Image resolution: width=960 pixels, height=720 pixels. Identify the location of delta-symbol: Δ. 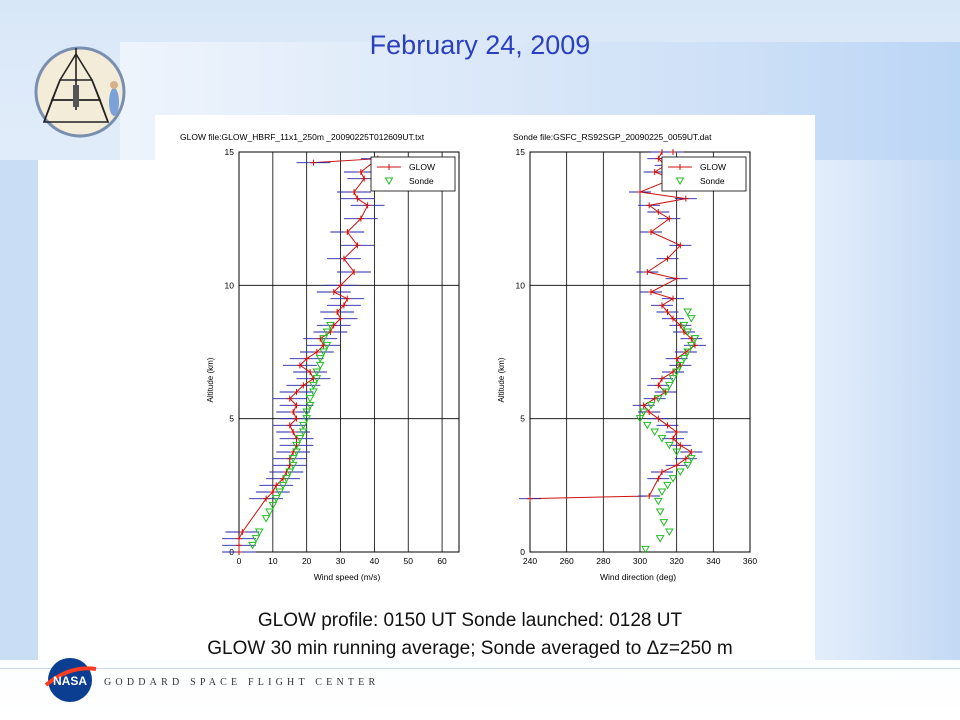
(653, 648).